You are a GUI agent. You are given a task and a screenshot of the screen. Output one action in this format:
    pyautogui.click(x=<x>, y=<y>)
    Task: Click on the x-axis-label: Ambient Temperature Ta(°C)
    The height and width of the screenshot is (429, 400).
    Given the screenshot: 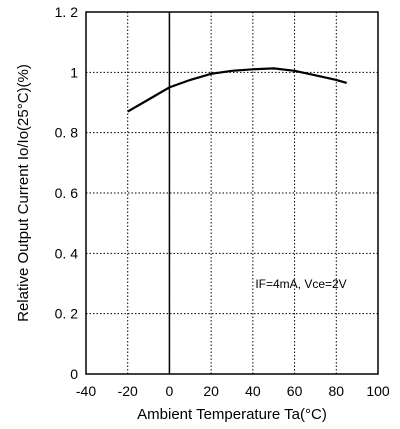 What is the action you would take?
    pyautogui.click(x=232, y=414)
    